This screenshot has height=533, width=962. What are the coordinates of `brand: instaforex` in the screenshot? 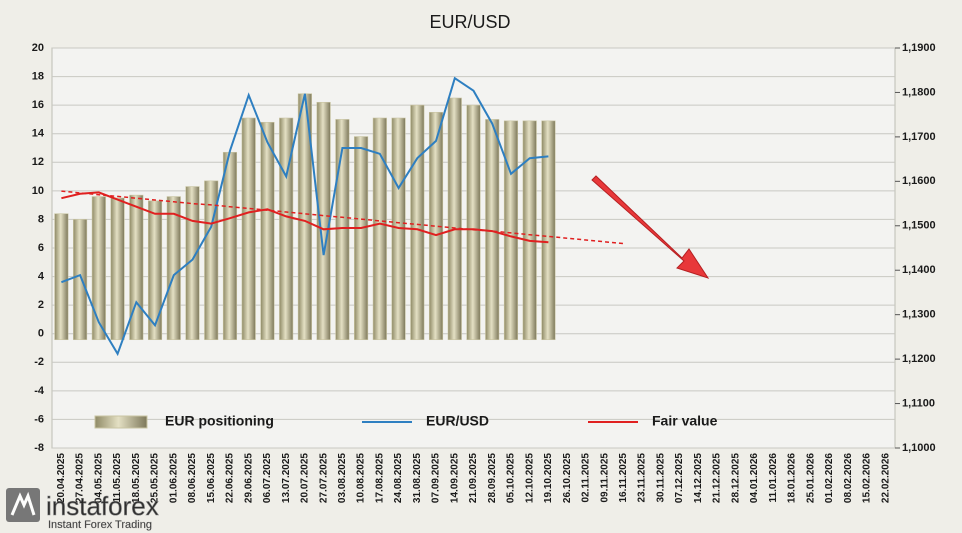 It's located at (102, 506).